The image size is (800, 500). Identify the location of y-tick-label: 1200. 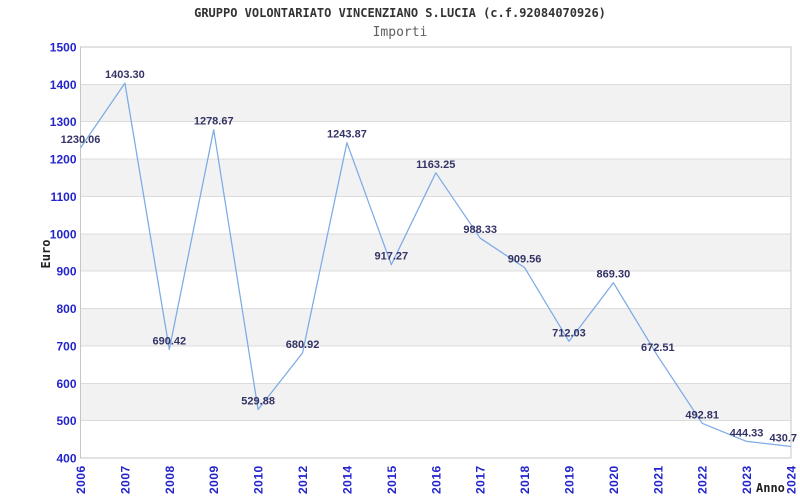
(63, 160).